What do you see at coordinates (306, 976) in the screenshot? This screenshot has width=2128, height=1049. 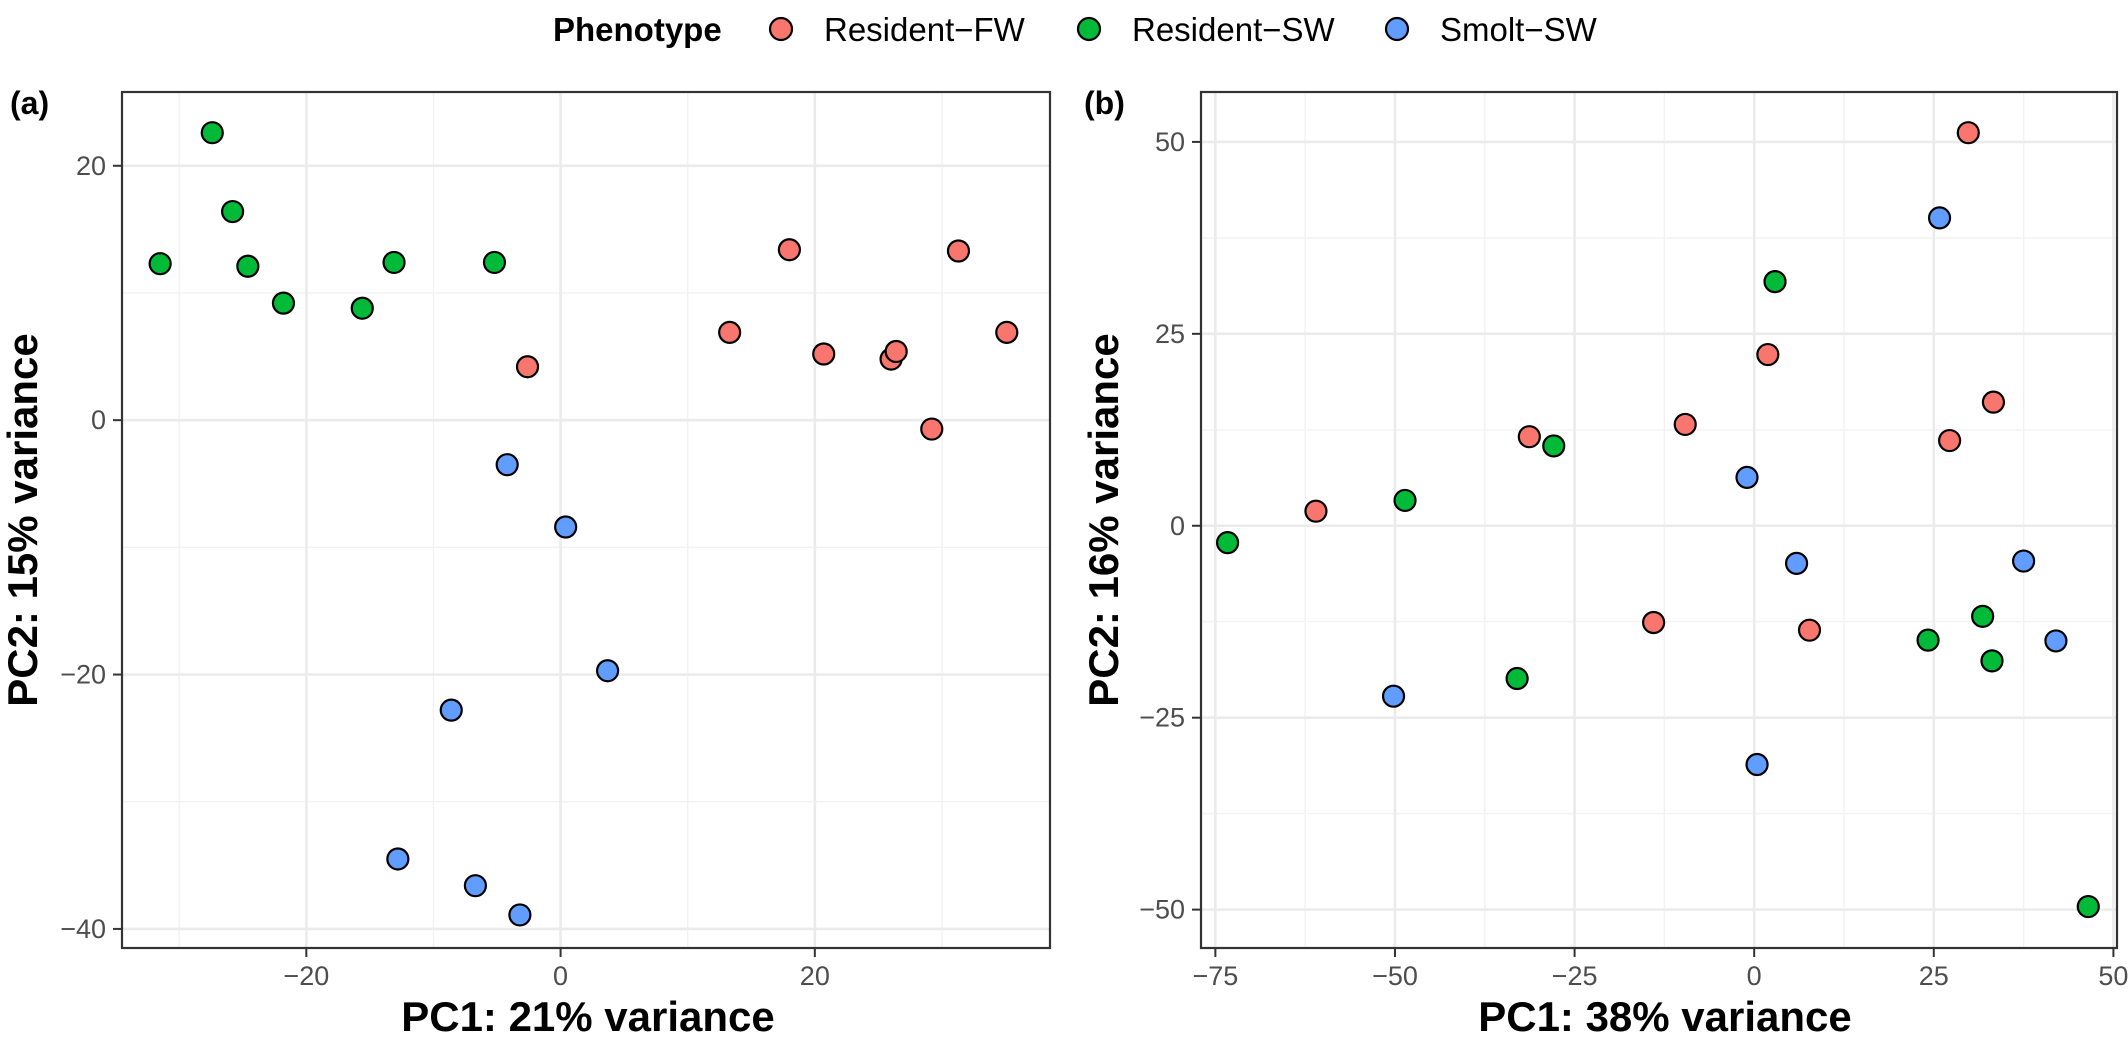 I see `x-tick-label: −20` at bounding box center [306, 976].